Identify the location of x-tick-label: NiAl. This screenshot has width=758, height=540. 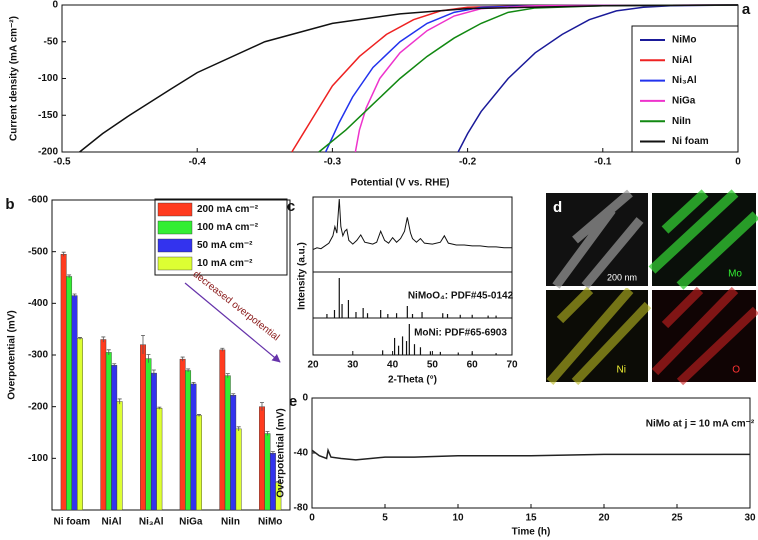
(112, 522).